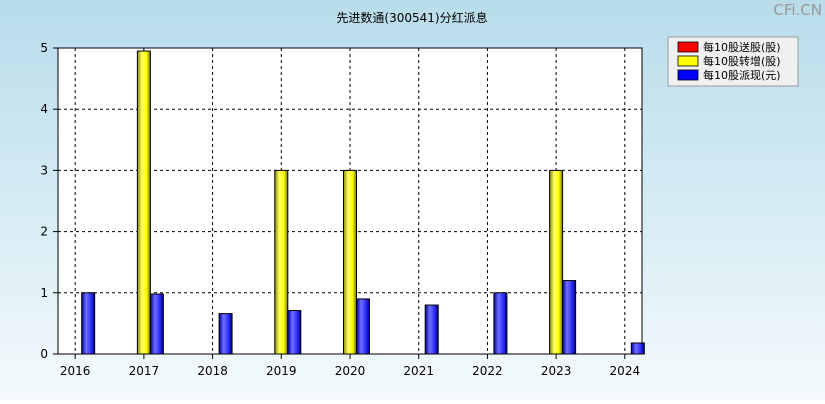 This screenshot has width=825, height=404. Describe the element at coordinates (797, 10) in the screenshot. I see `watermark: CFi.CN` at that location.